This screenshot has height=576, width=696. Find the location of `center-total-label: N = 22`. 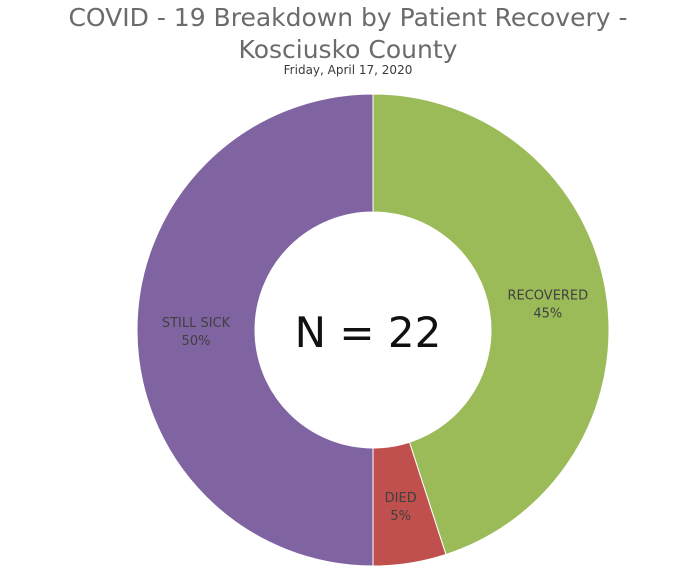

center-total-label: N = 22 is located at coordinates (368, 332).